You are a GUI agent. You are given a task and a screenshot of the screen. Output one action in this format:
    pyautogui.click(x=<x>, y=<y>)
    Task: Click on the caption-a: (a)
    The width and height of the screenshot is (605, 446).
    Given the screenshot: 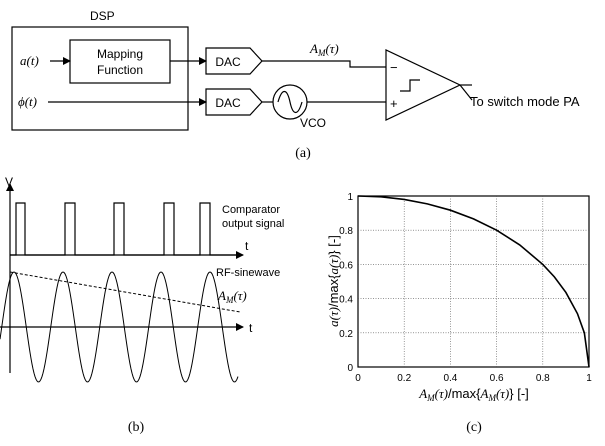 What is the action you would take?
    pyautogui.click(x=303, y=153)
    